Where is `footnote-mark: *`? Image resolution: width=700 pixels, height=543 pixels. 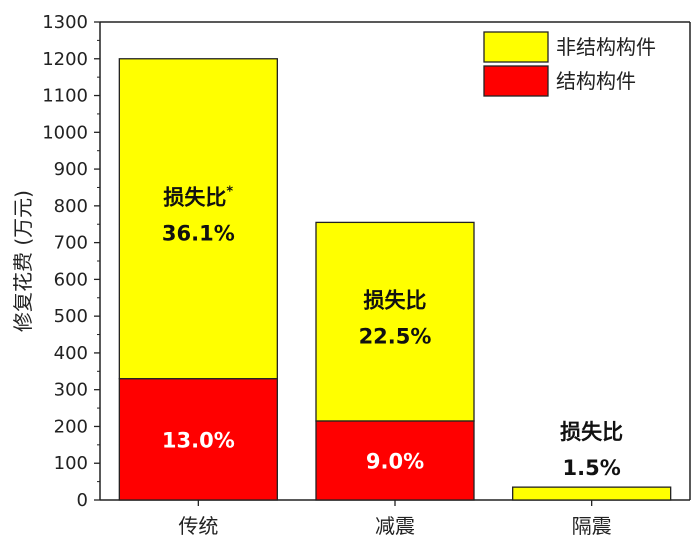 footnote-mark: * is located at coordinates (229, 192).